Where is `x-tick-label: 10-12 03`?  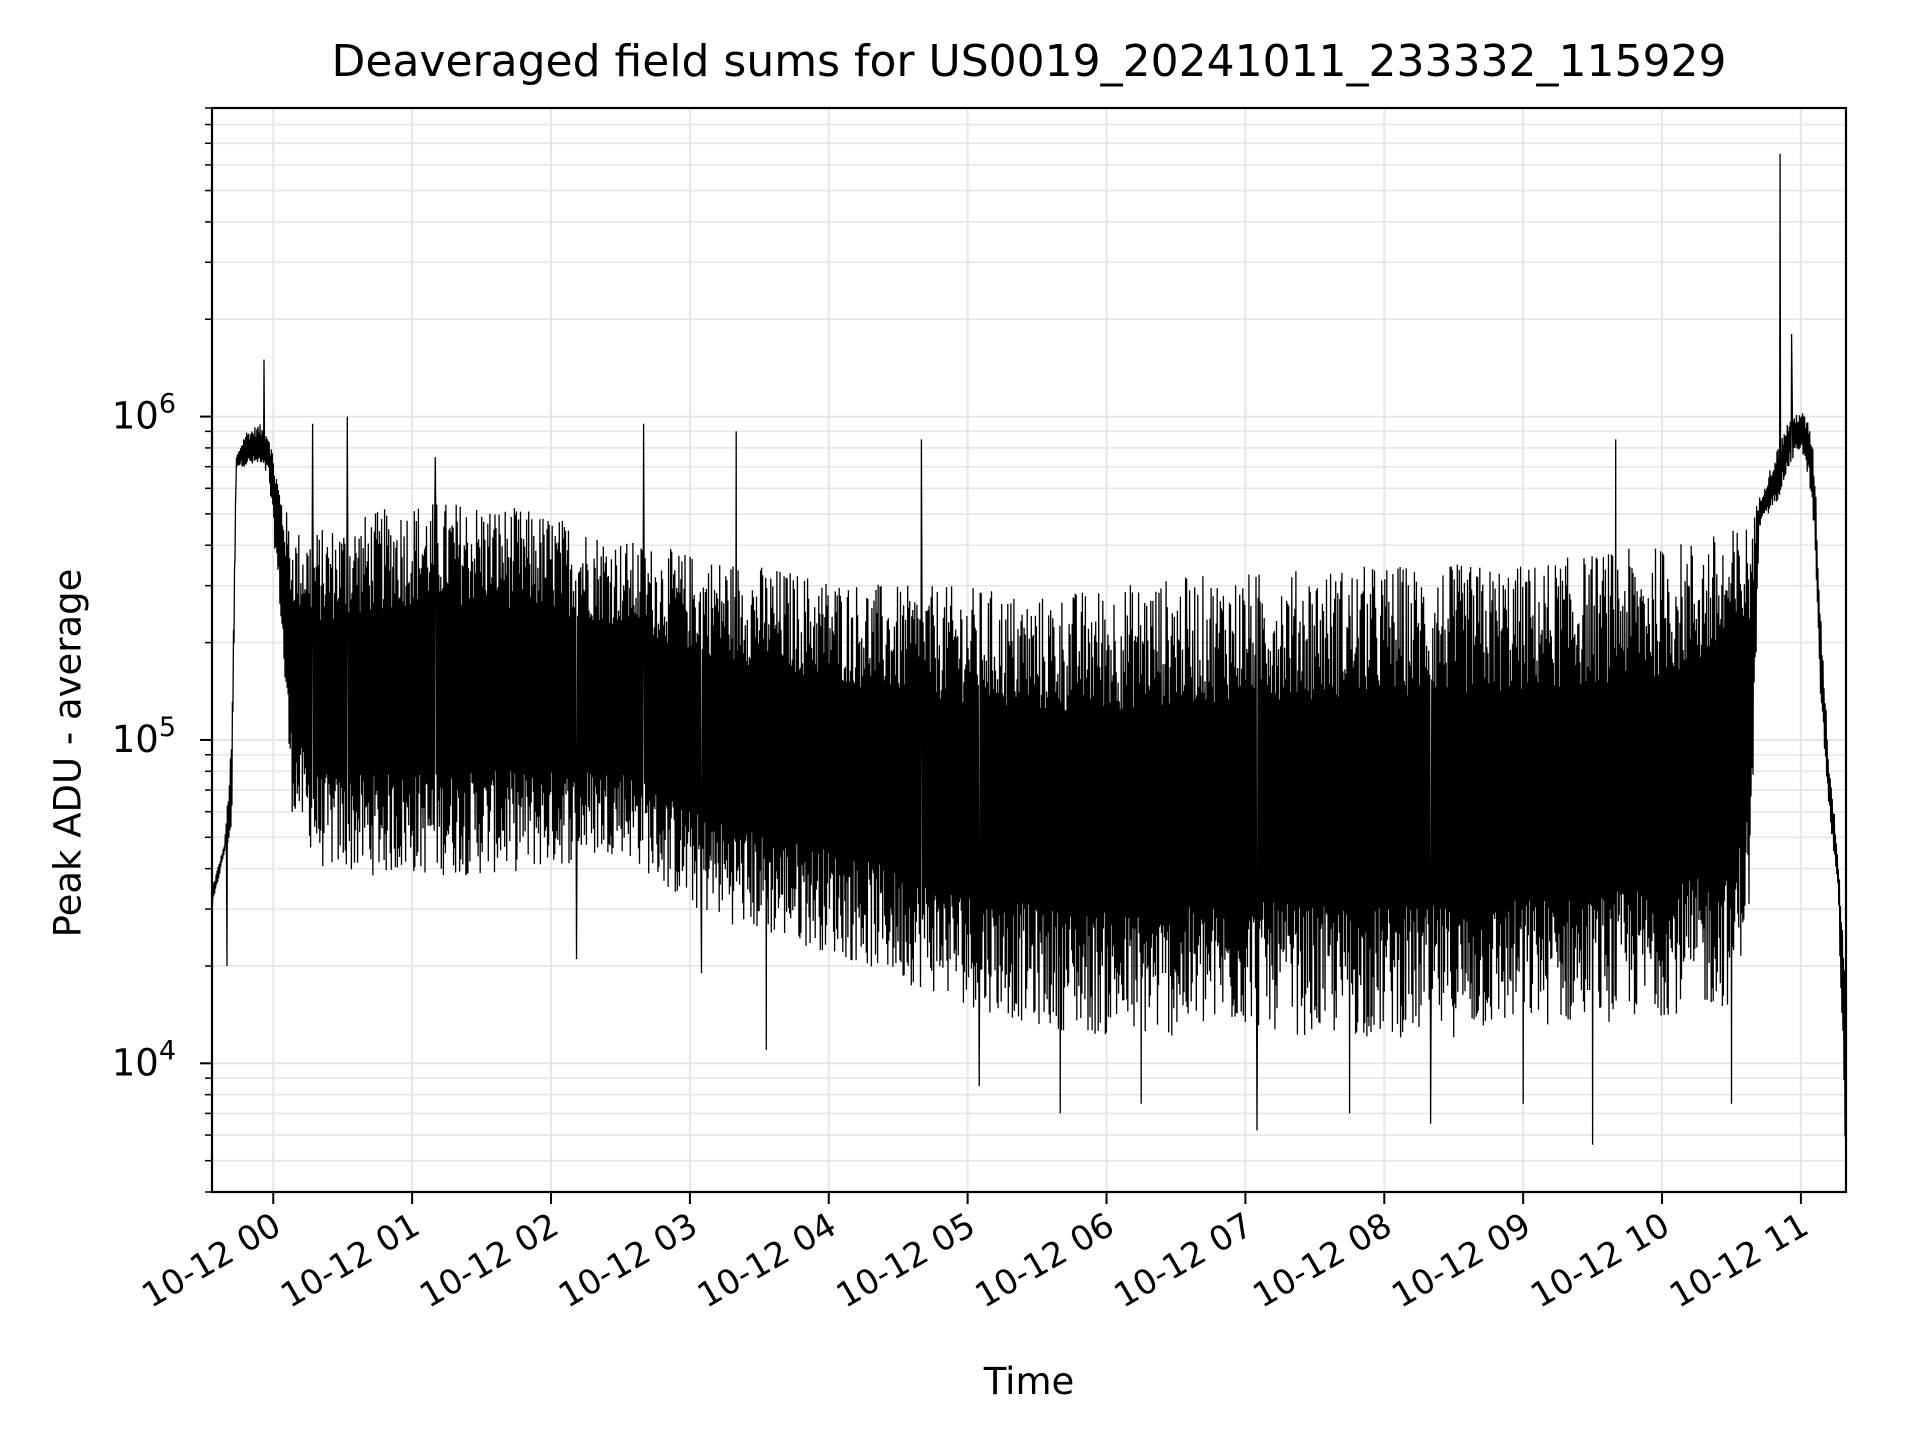
x-tick-label: 10-12 03 is located at coordinates (628, 1260).